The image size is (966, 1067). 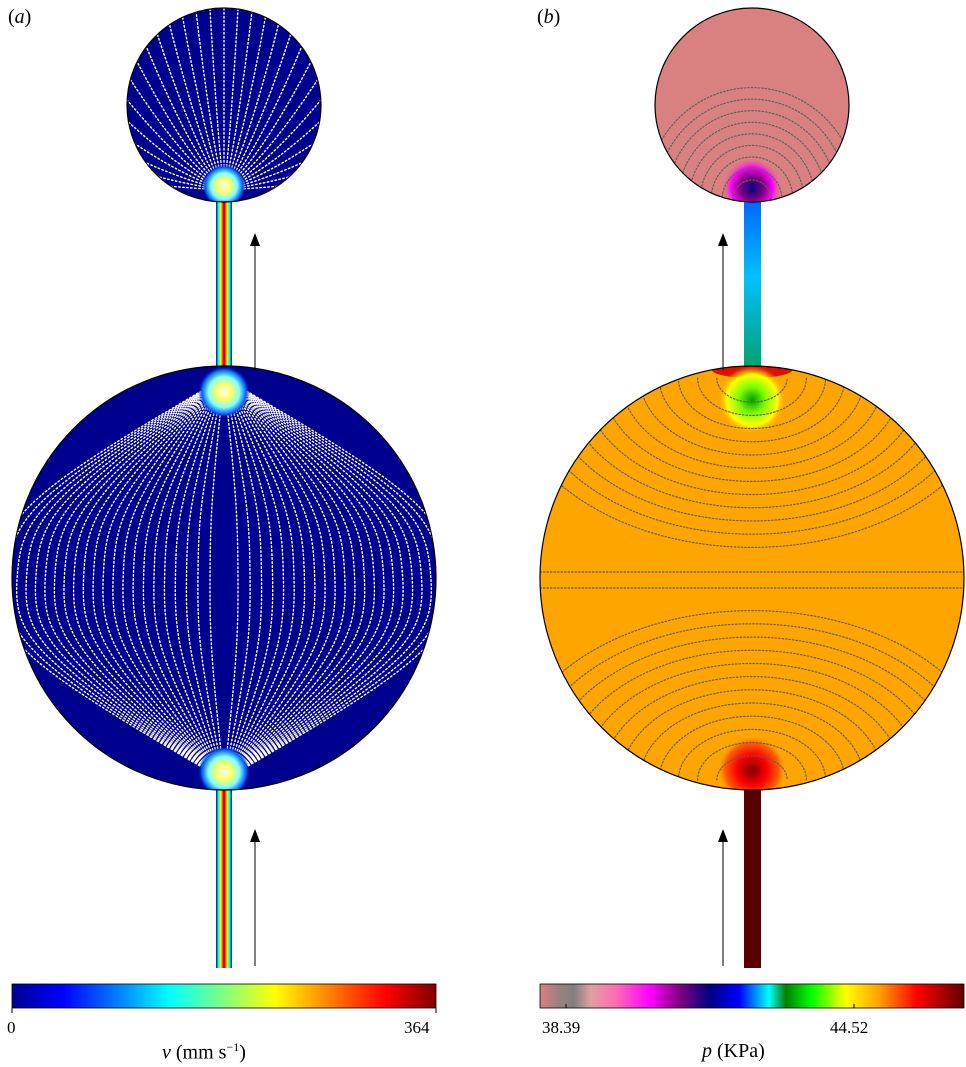 I want to click on colorbar-a, so click(x=224, y=996).